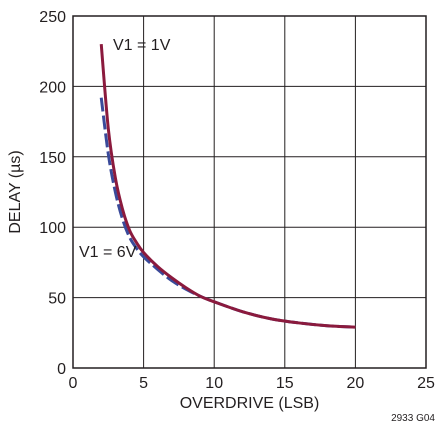 The image size is (437, 428). Describe the element at coordinates (250, 403) in the screenshot. I see `x-axis-title: OVERDRIVE (LSB)` at that location.